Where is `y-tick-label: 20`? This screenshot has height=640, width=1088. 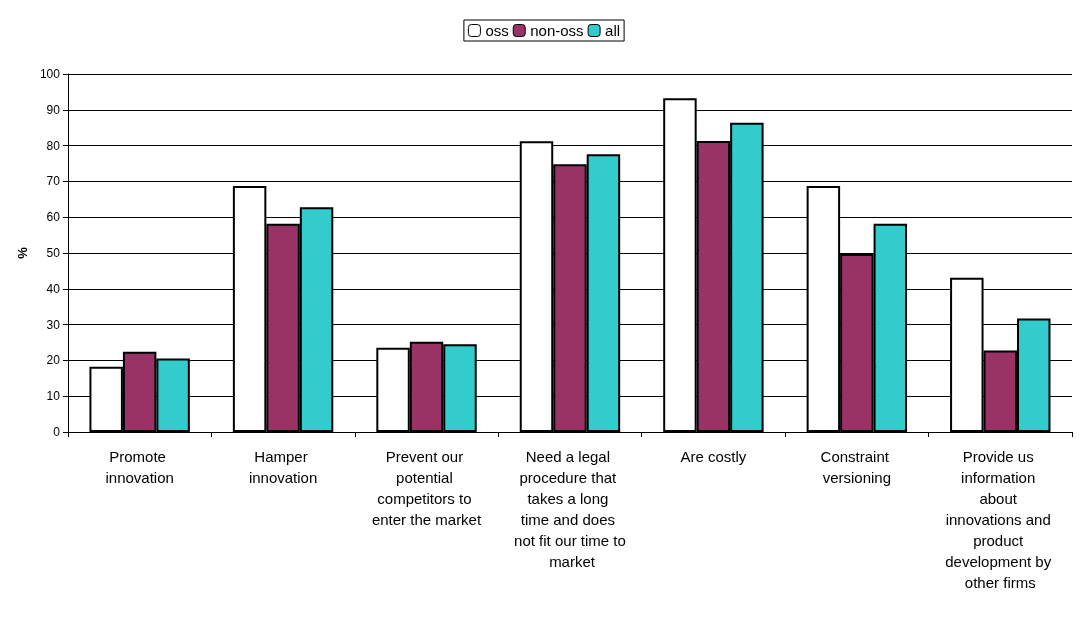
y-tick-label: 20 is located at coordinates (53, 360).